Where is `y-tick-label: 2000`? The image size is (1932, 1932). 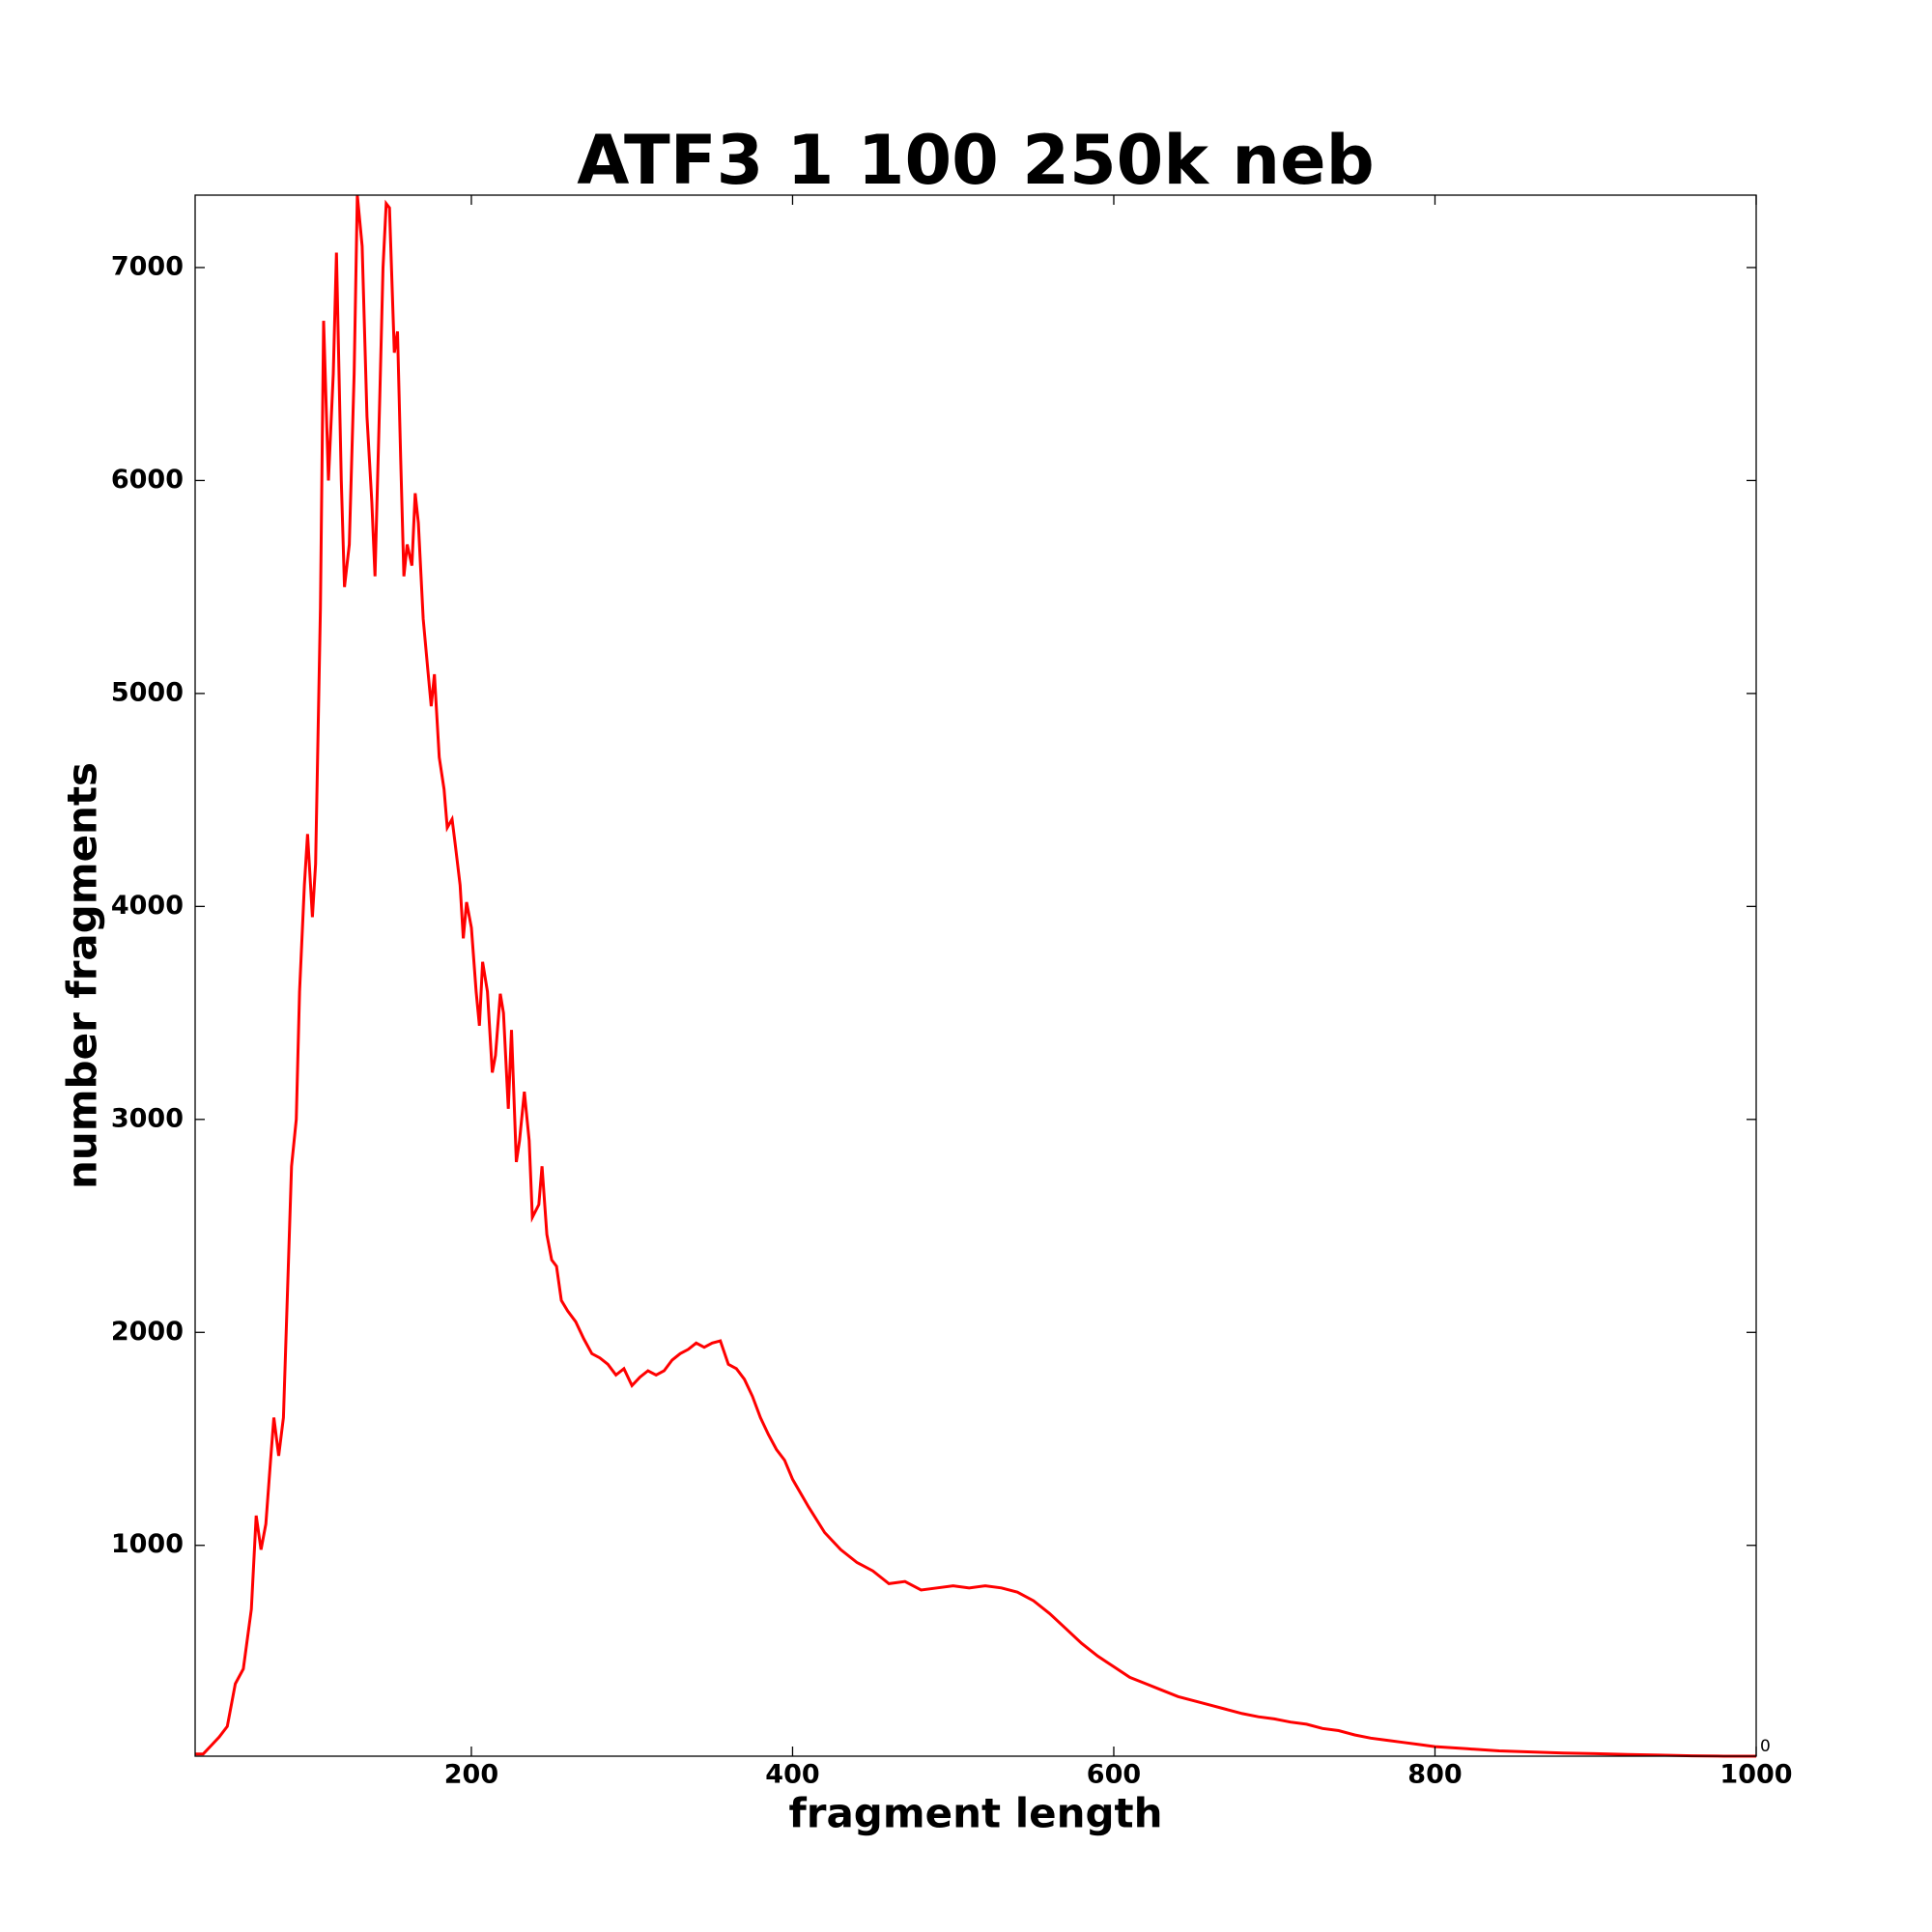 y-tick-label: 2000 is located at coordinates (147, 1332).